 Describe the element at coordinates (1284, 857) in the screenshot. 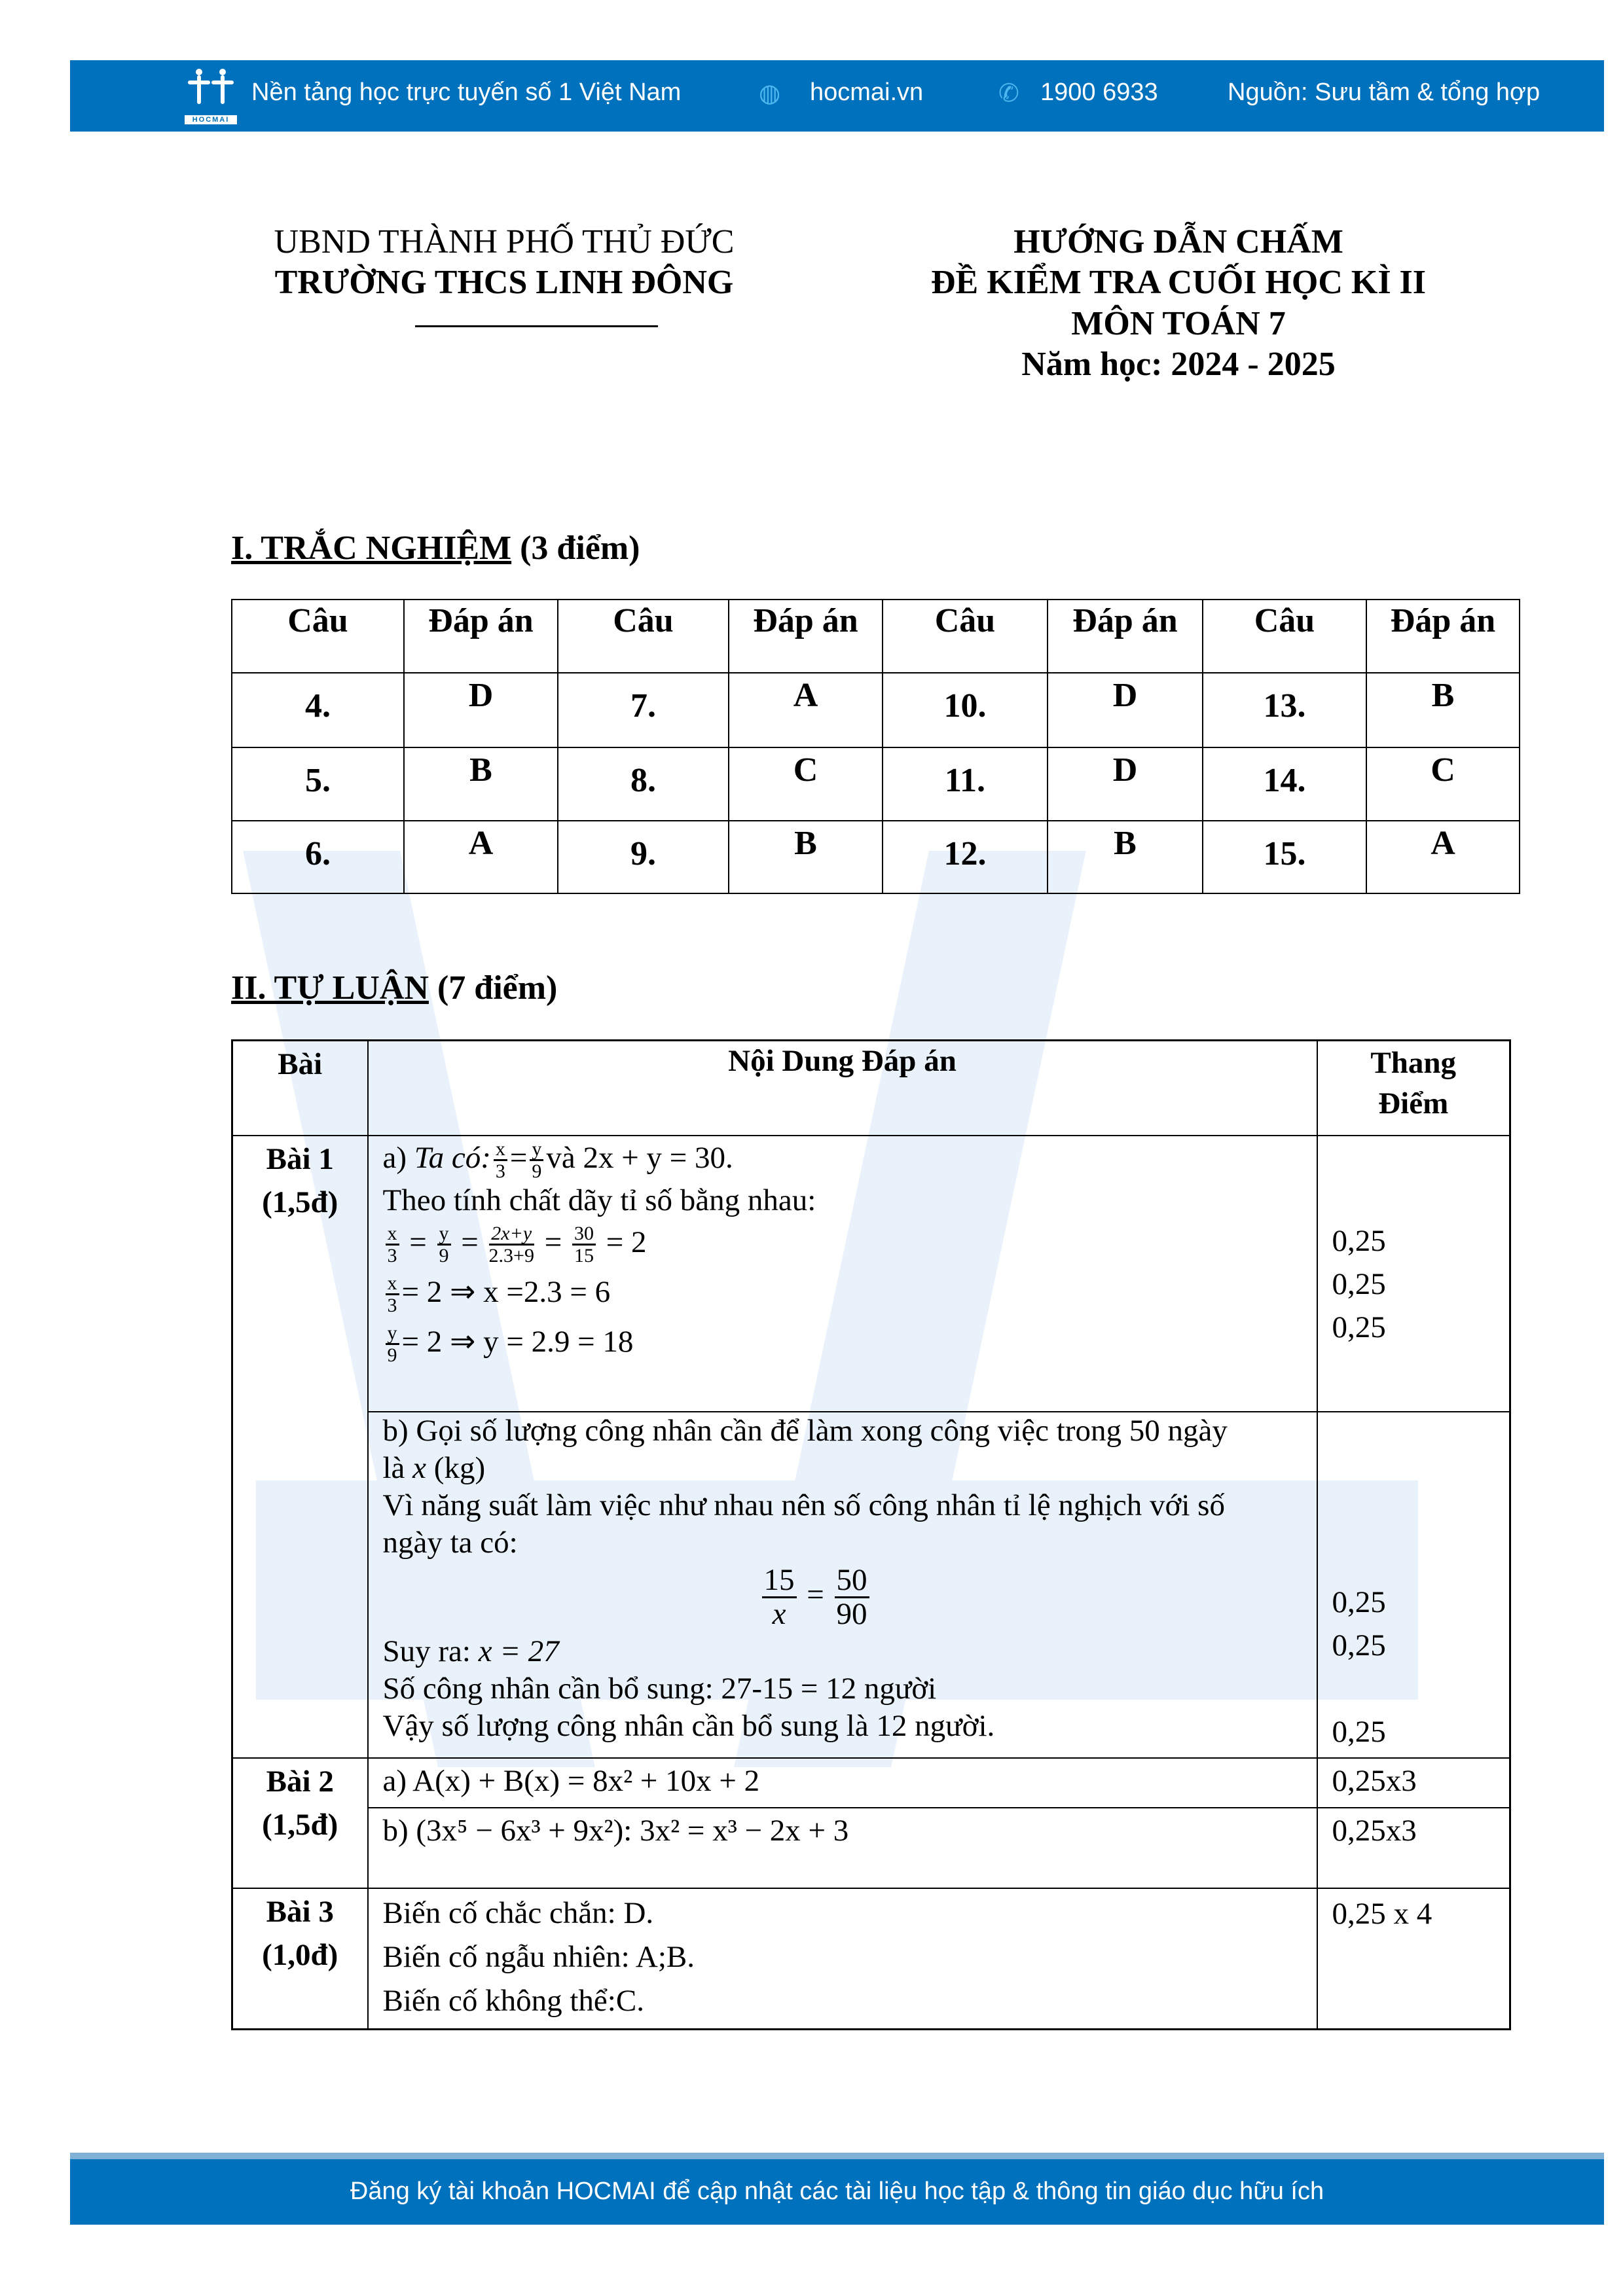

I see `question-cell: 15.` at that location.